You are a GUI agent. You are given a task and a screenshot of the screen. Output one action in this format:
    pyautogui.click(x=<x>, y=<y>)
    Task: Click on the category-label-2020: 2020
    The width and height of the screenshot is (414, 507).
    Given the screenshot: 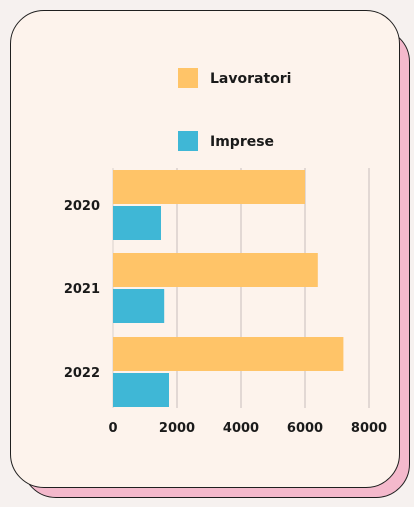 What is the action you would take?
    pyautogui.click(x=82, y=206)
    